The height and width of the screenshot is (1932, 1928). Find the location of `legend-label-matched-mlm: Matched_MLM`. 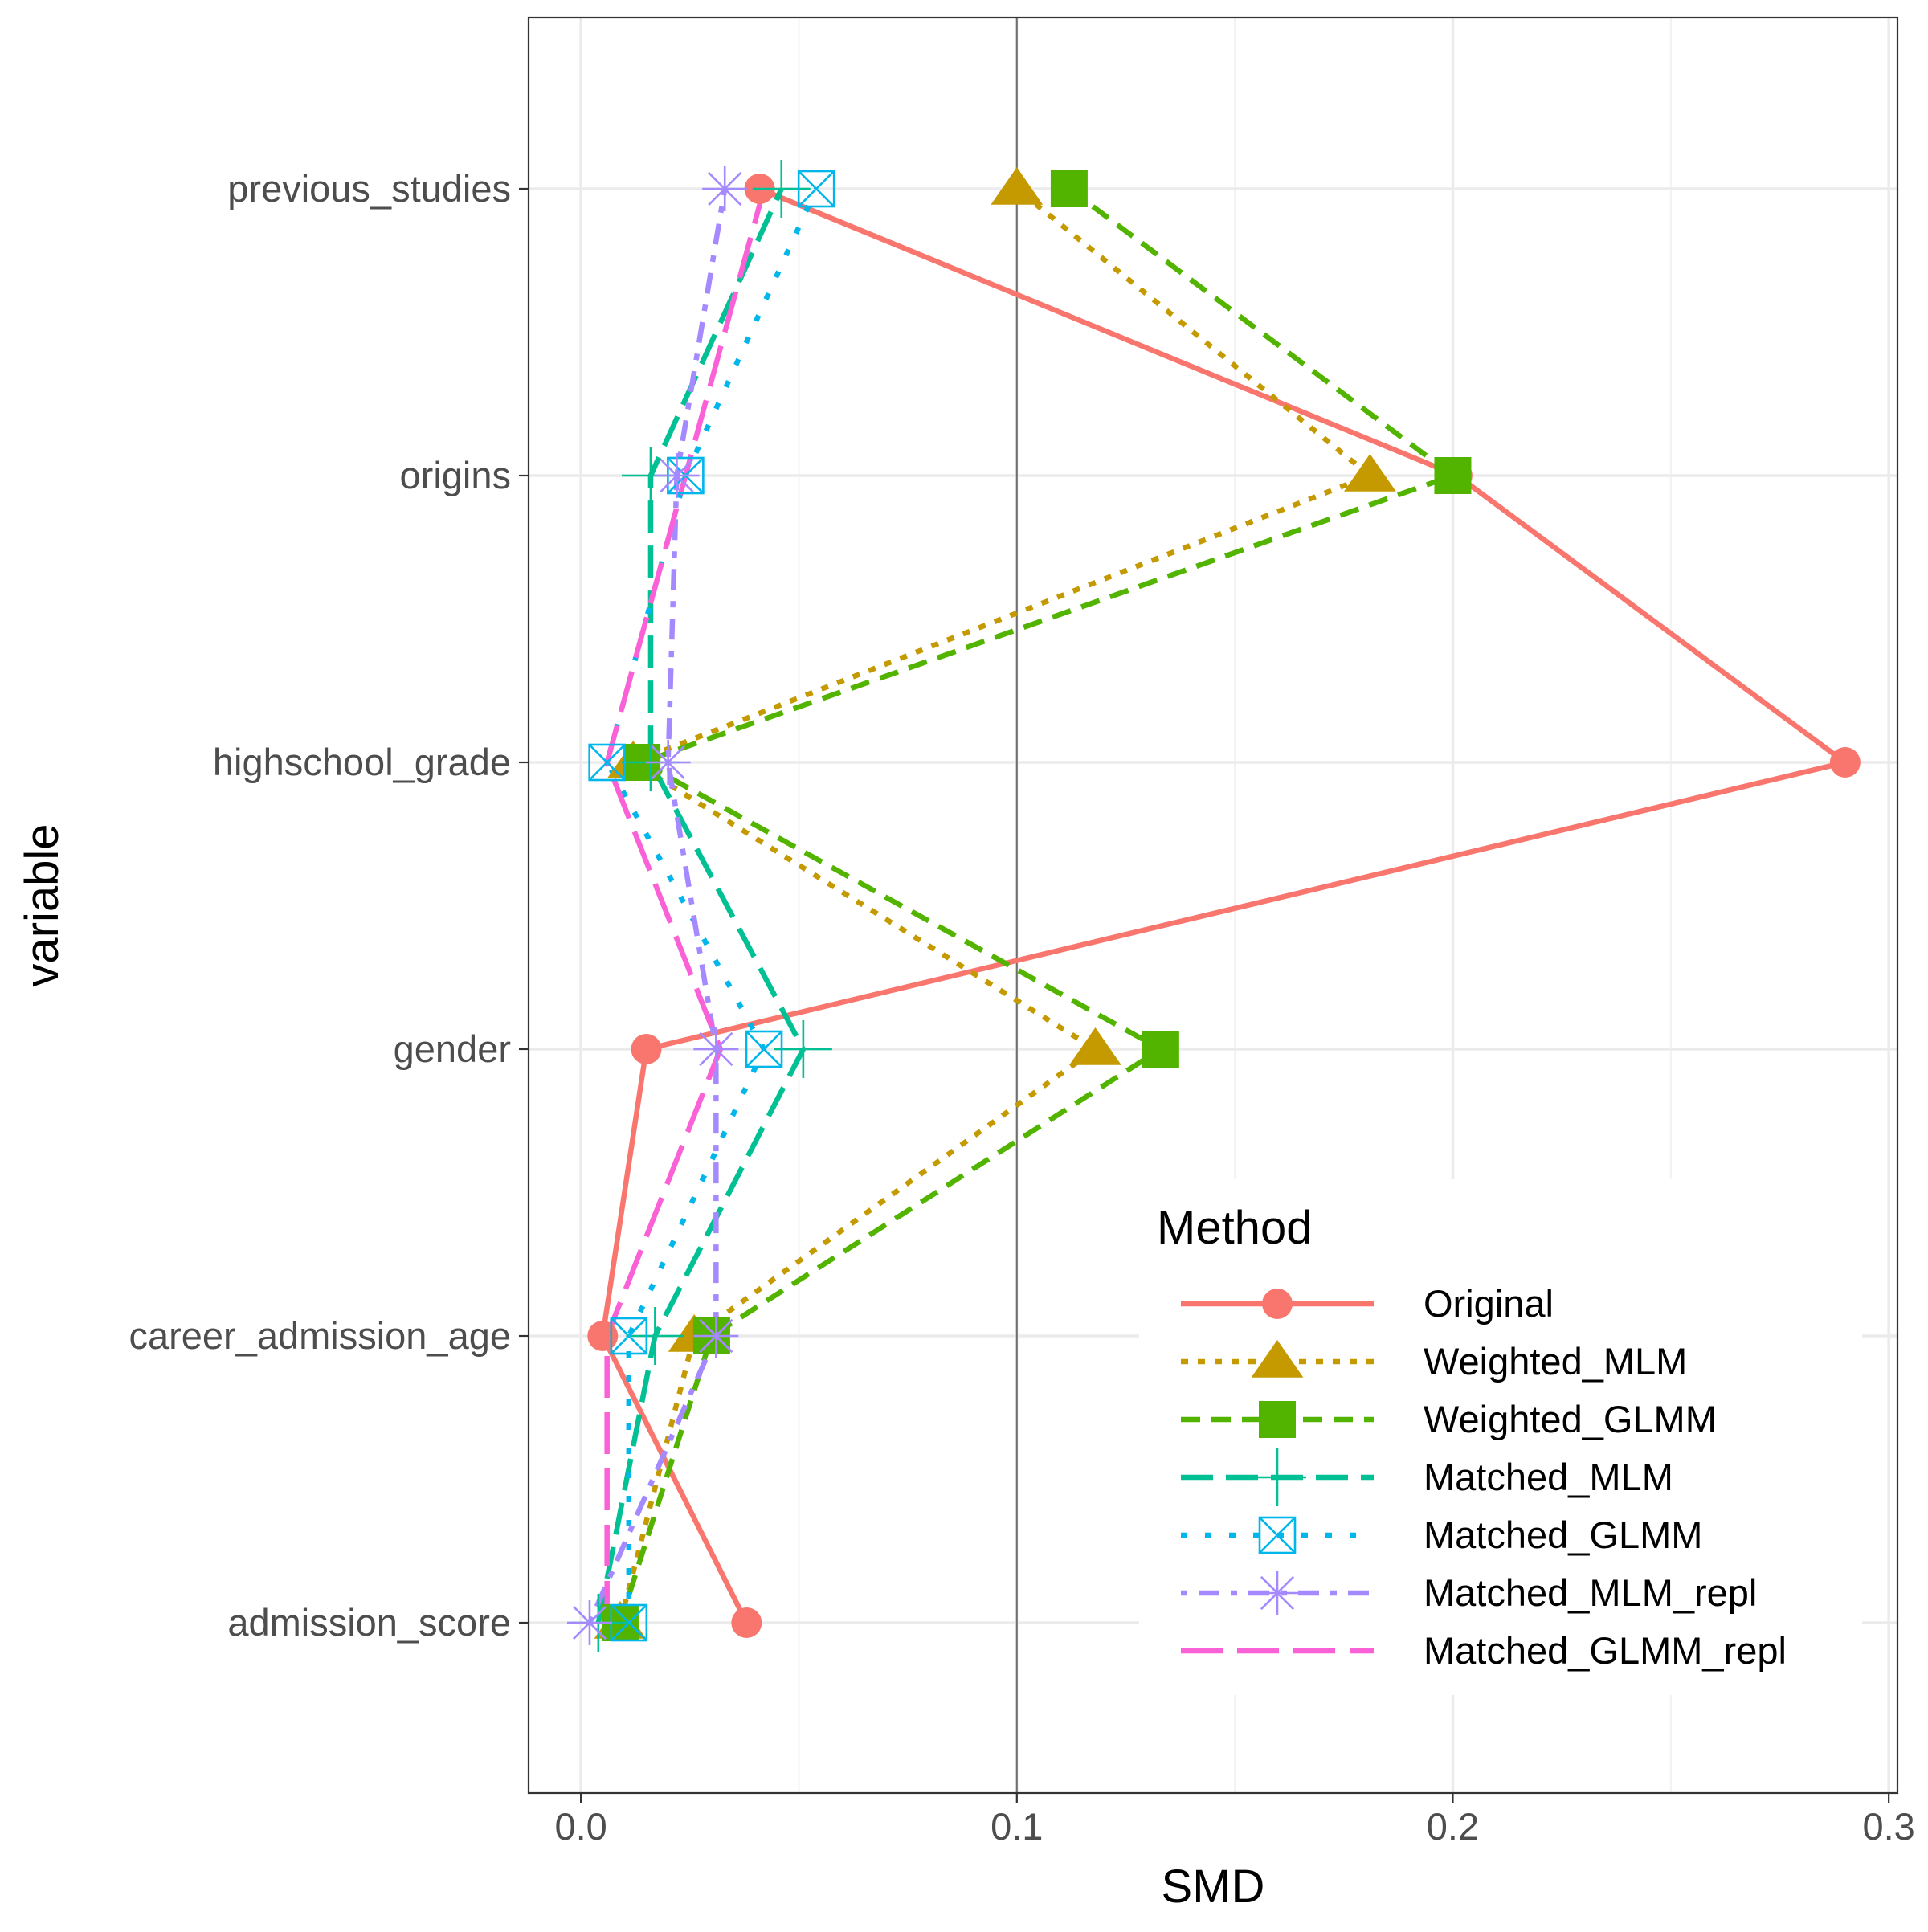

legend-label-matched-mlm: Matched_MLM is located at coordinates (1548, 1477).